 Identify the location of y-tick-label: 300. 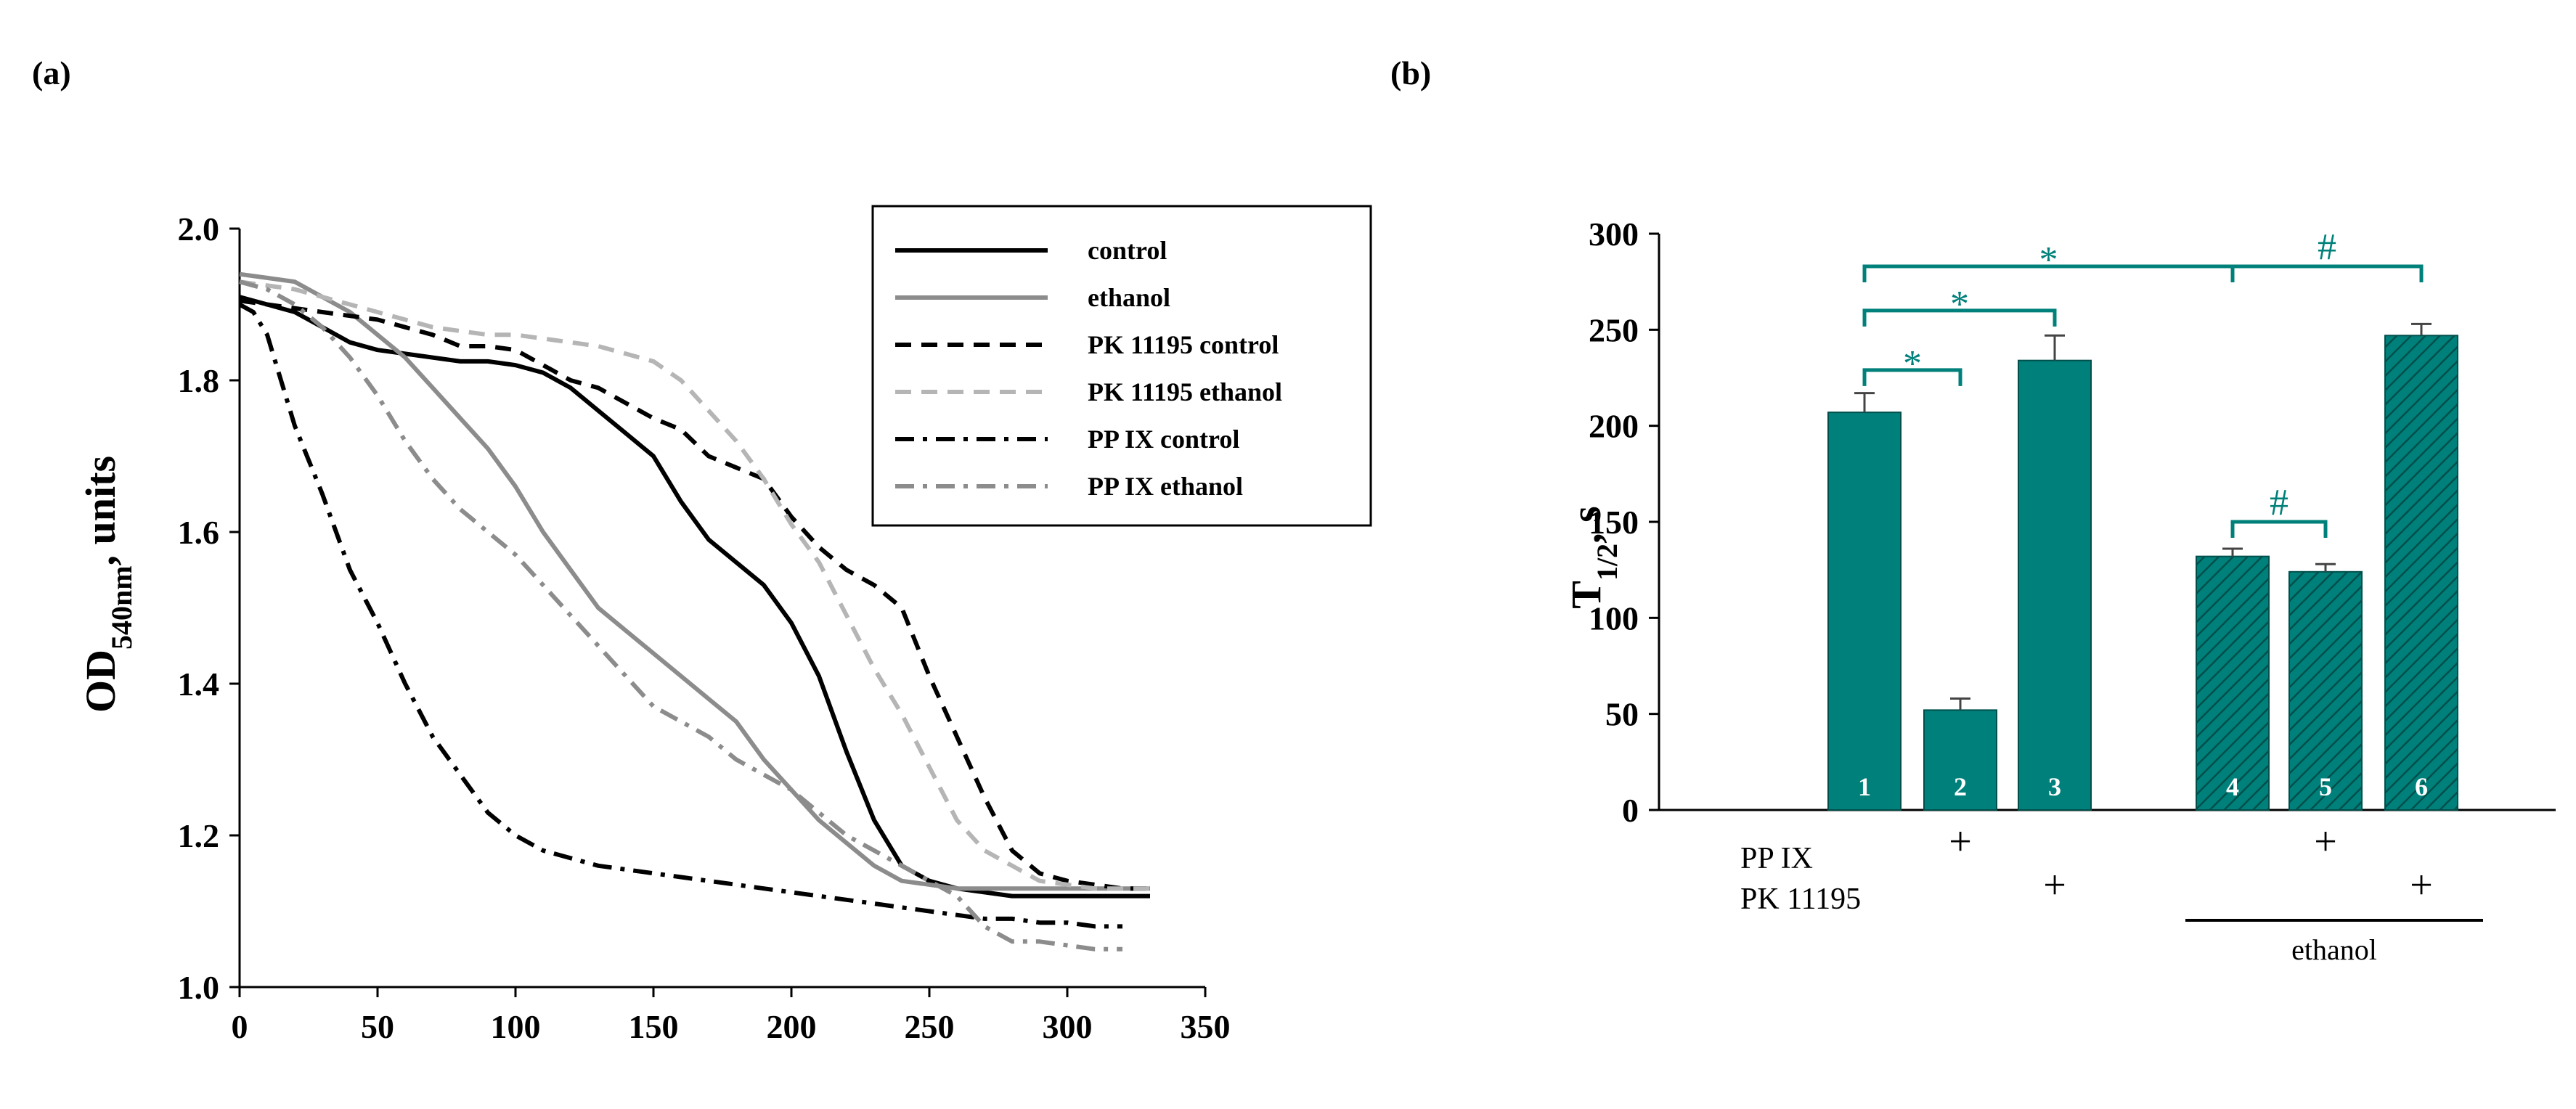
(1614, 234).